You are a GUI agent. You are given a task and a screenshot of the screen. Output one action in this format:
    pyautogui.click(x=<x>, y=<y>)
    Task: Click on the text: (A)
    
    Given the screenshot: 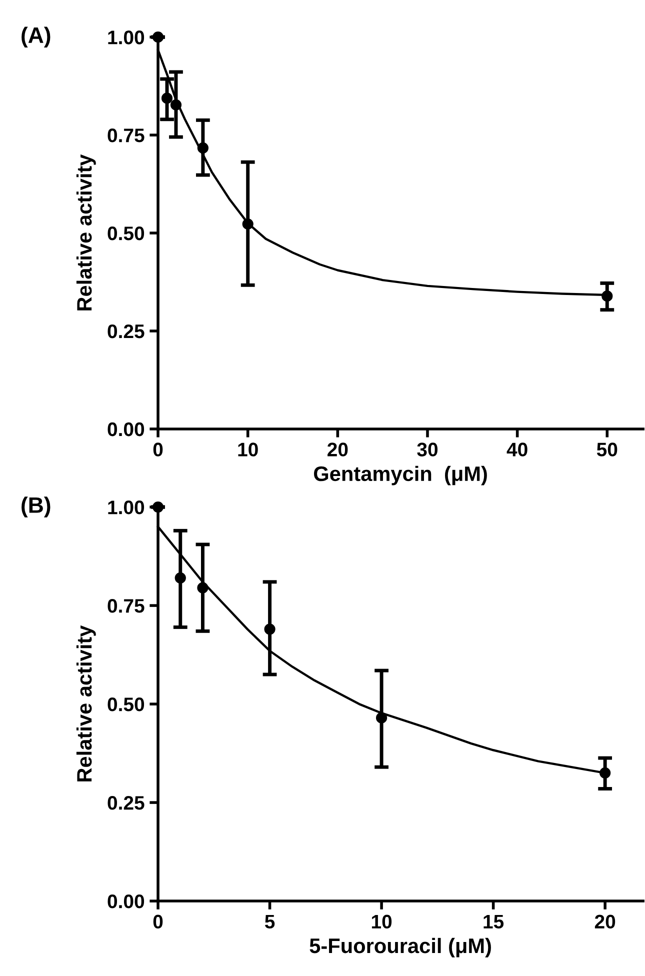 What is the action you would take?
    pyautogui.click(x=36, y=37)
    